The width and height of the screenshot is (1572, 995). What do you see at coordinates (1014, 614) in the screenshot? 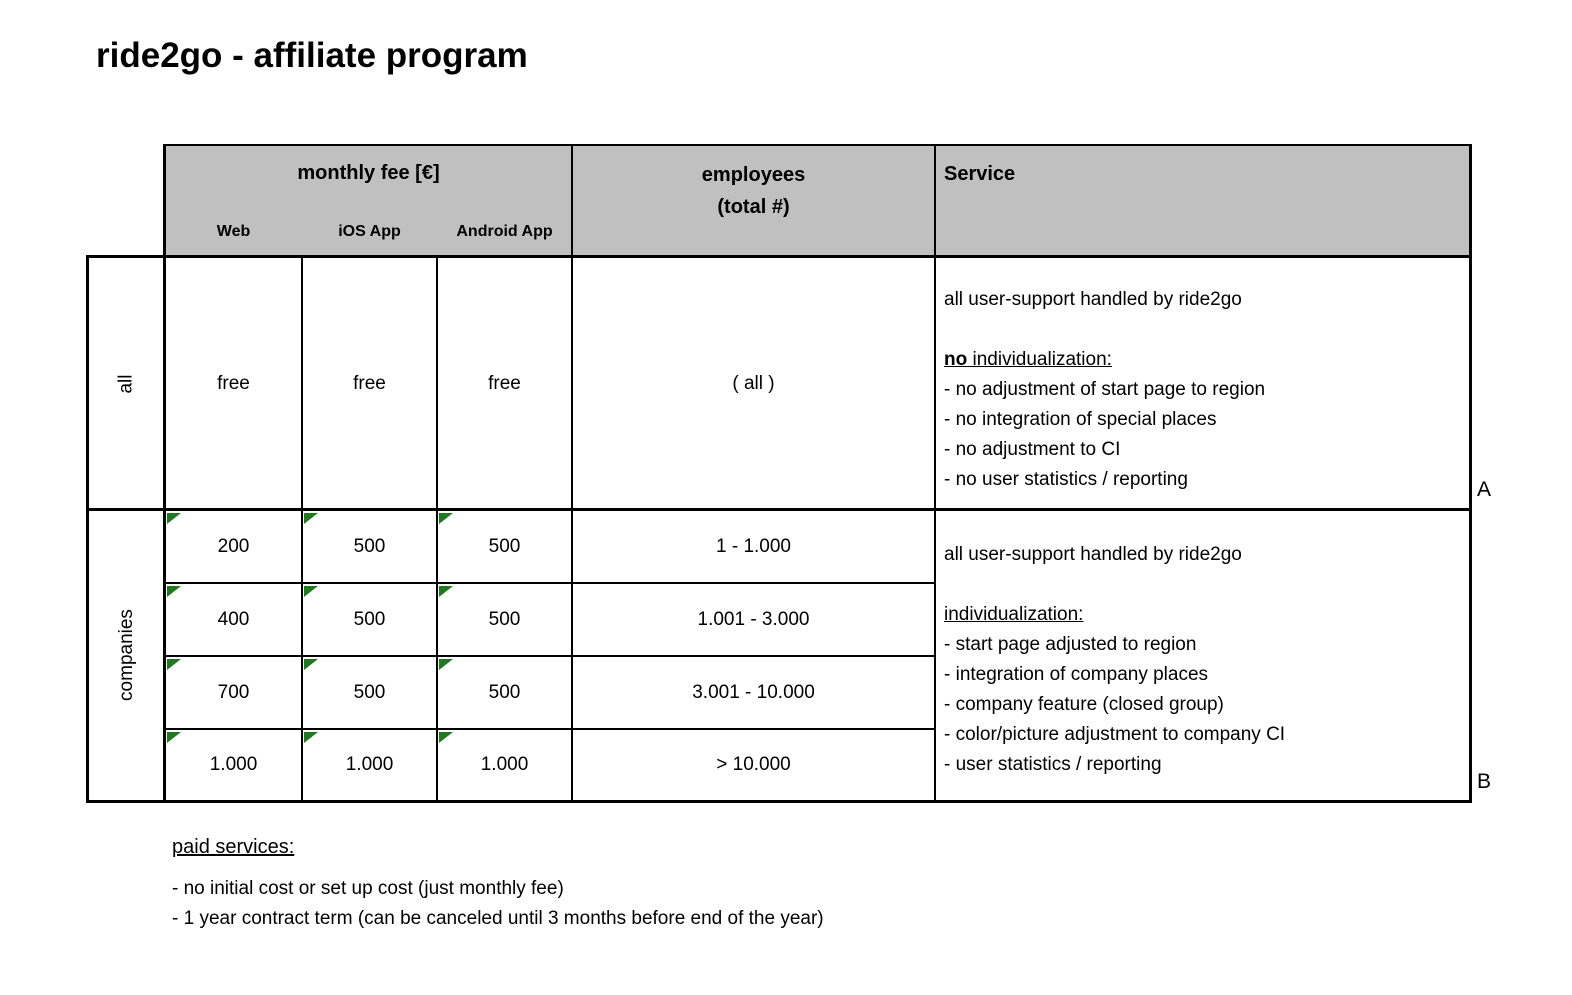
I see `service-companies-heading: individualization:` at bounding box center [1014, 614].